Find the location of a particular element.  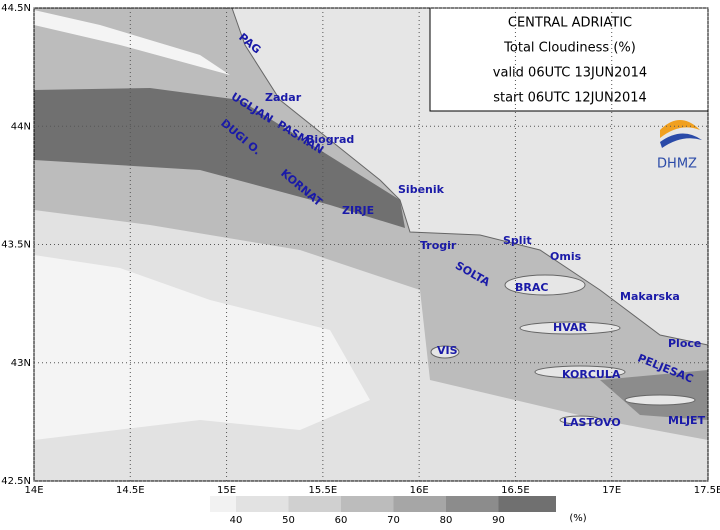

x-tick-label: 17.5E is located at coordinates (707, 490).